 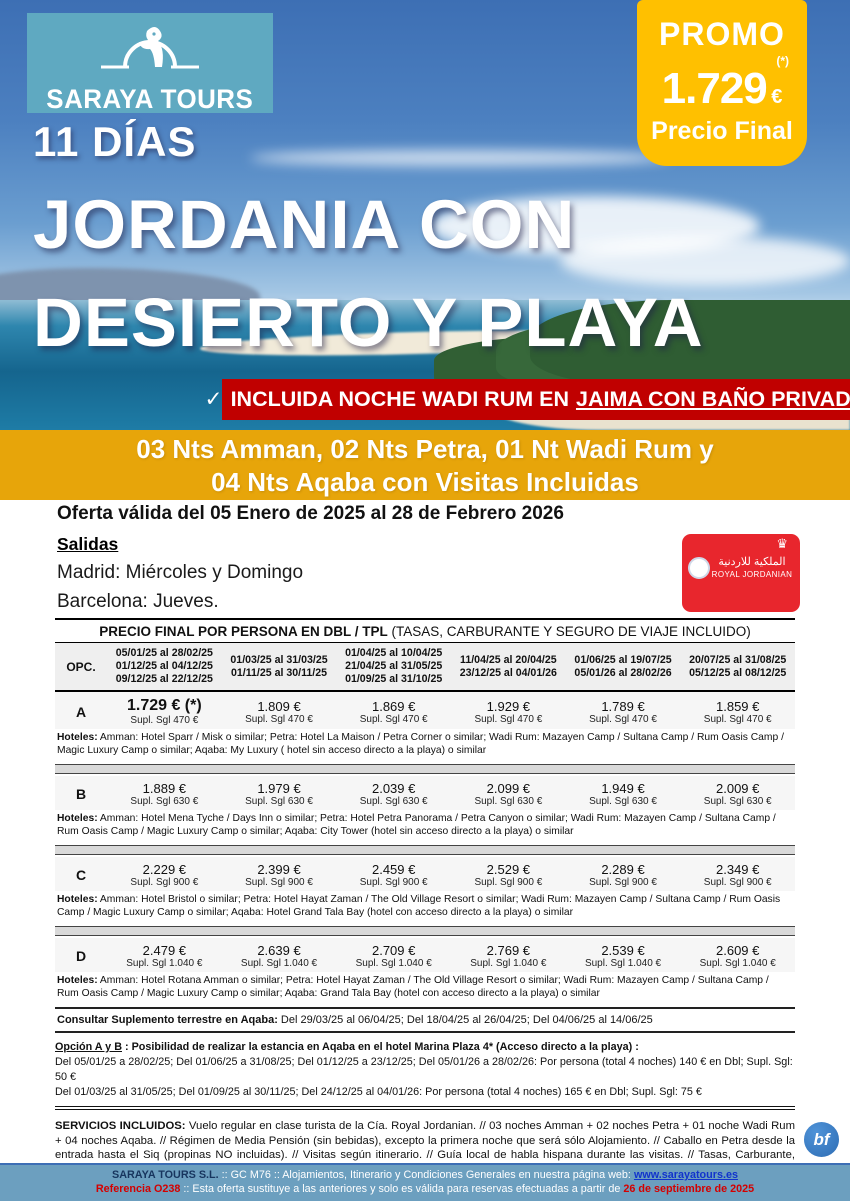 What do you see at coordinates (782, 61) in the screenshot?
I see `promo-asterisk: (*)` at bounding box center [782, 61].